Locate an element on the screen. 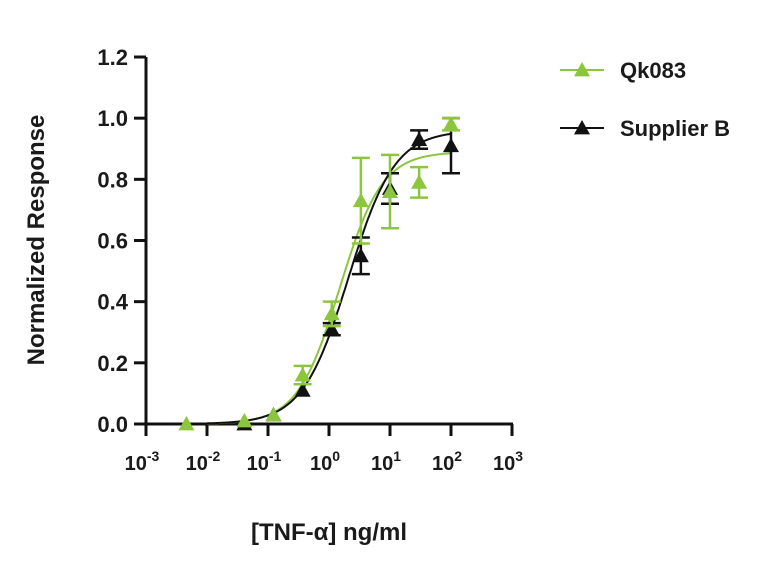  x-tick-label: 10⁰ is located at coordinates (325, 461).